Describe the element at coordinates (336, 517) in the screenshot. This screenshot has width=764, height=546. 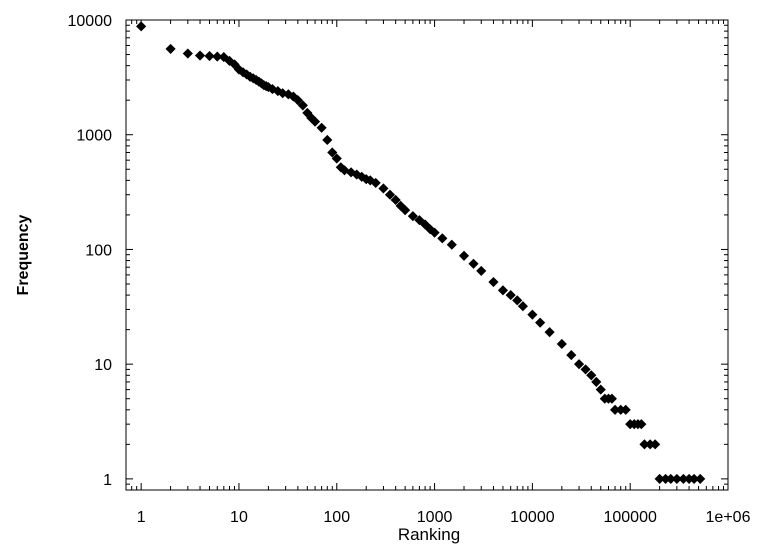
I see `x-tick-label: 100` at that location.